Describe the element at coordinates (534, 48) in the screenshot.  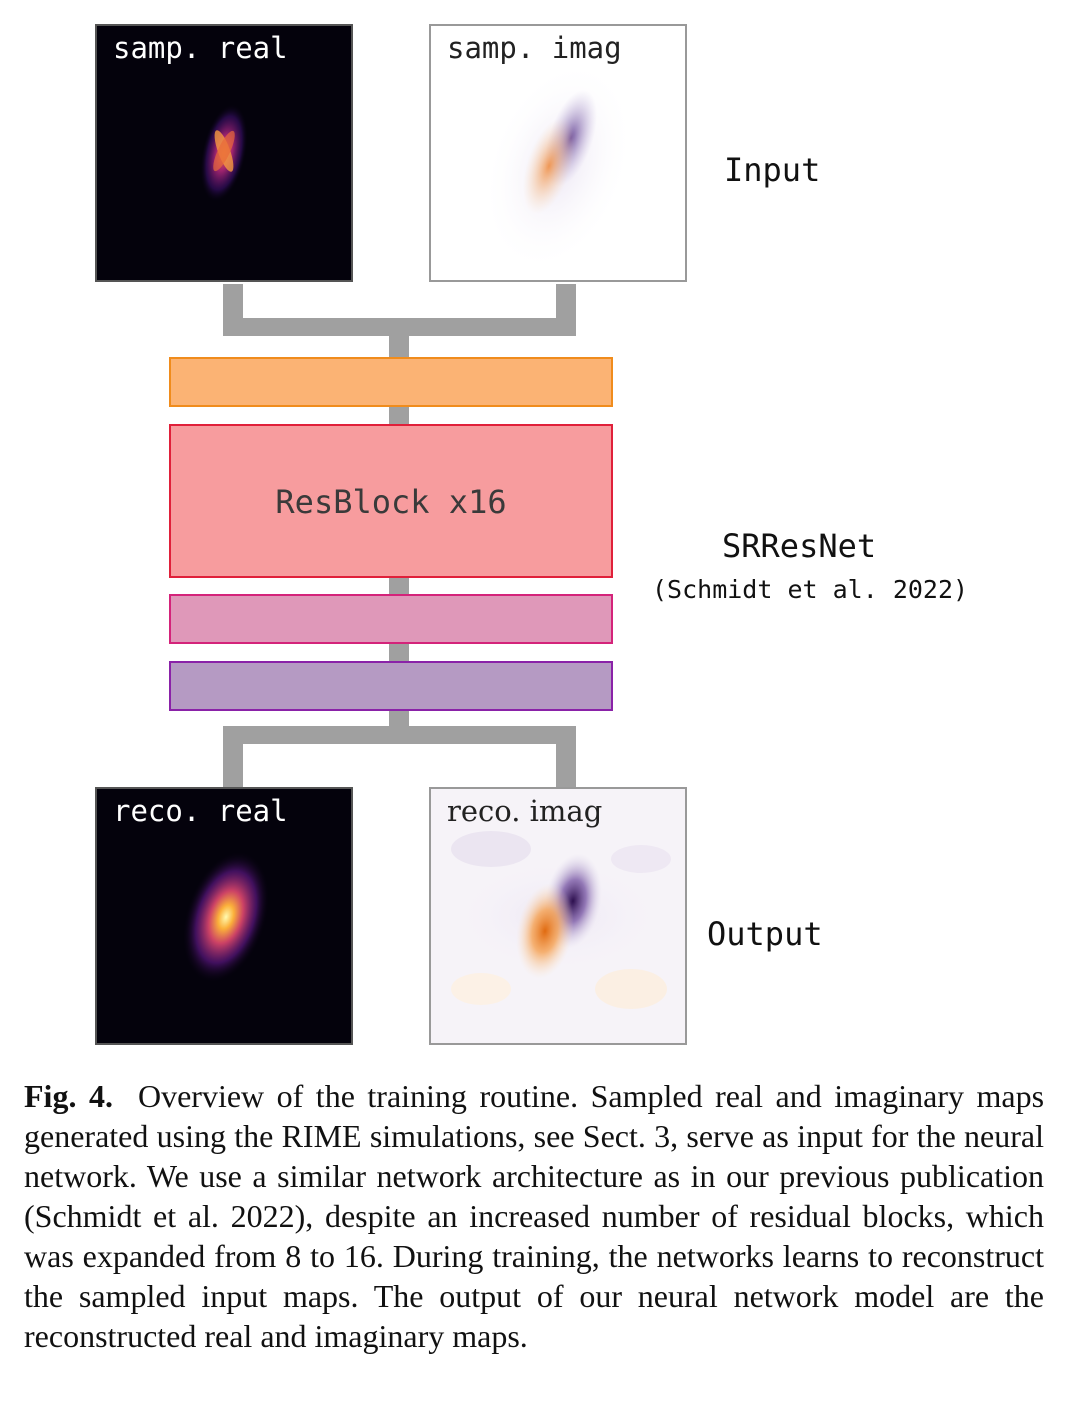
I see `input-imag-label: samp. imag` at that location.